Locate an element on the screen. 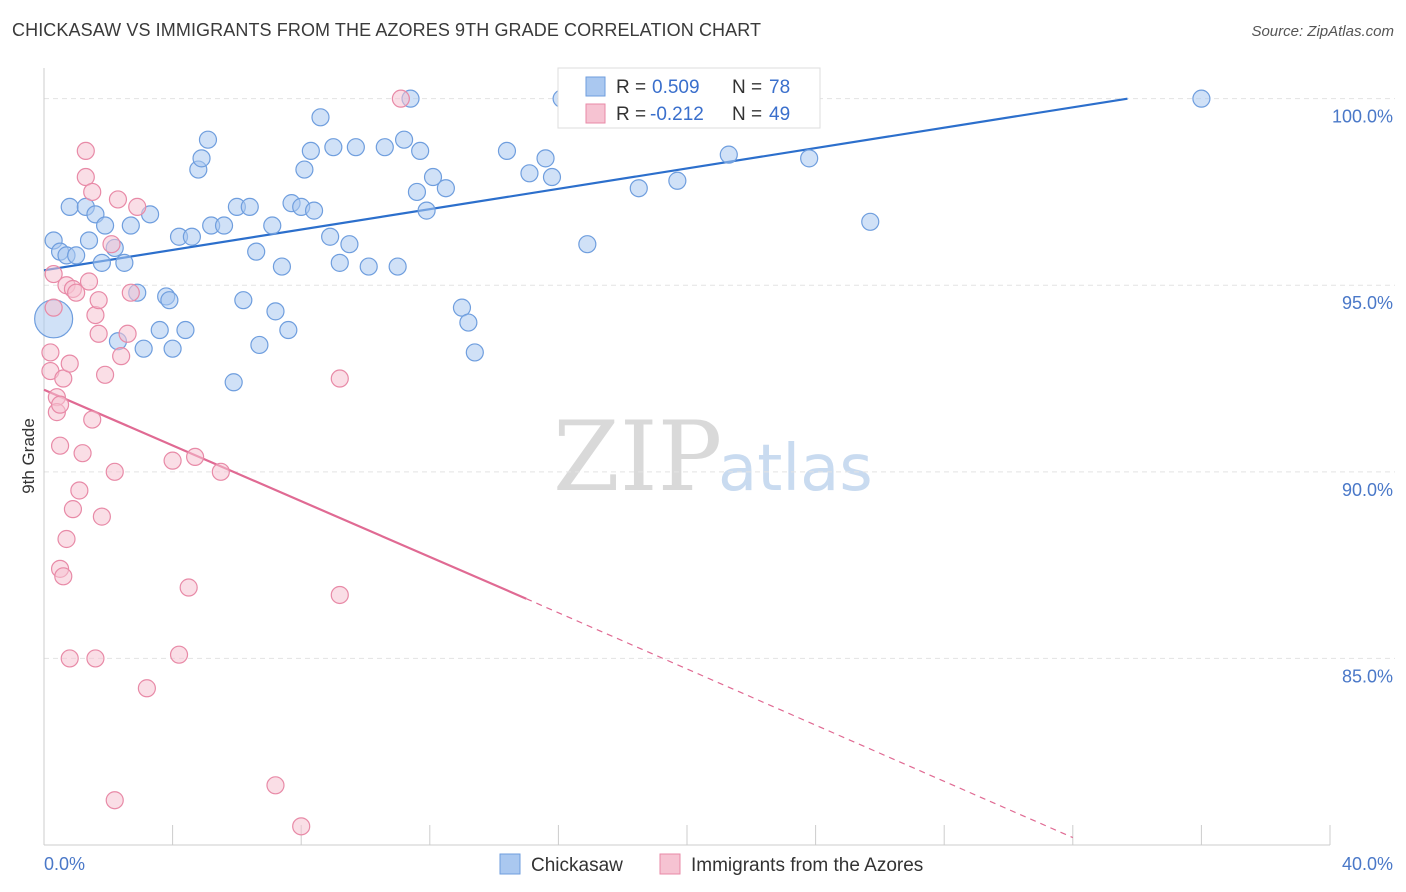 Image resolution: width=1406 pixels, height=892 pixels. watermark-zip: ZIP is located at coordinates (637, 457).